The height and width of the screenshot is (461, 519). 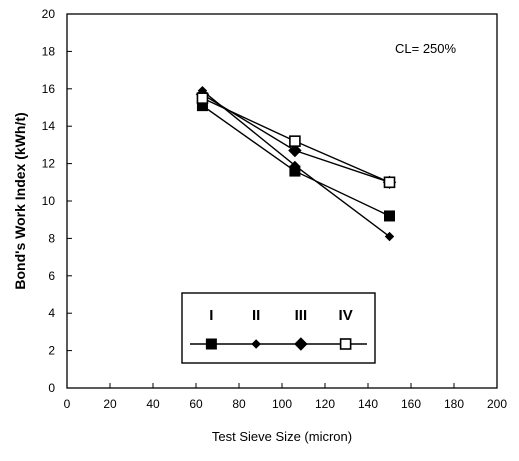 I want to click on series-iv, so click(x=296, y=140).